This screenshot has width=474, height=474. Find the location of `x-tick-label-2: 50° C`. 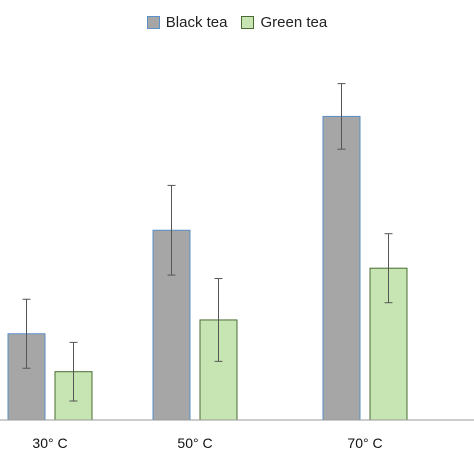

x-tick-label-2: 50° C is located at coordinates (194, 443).